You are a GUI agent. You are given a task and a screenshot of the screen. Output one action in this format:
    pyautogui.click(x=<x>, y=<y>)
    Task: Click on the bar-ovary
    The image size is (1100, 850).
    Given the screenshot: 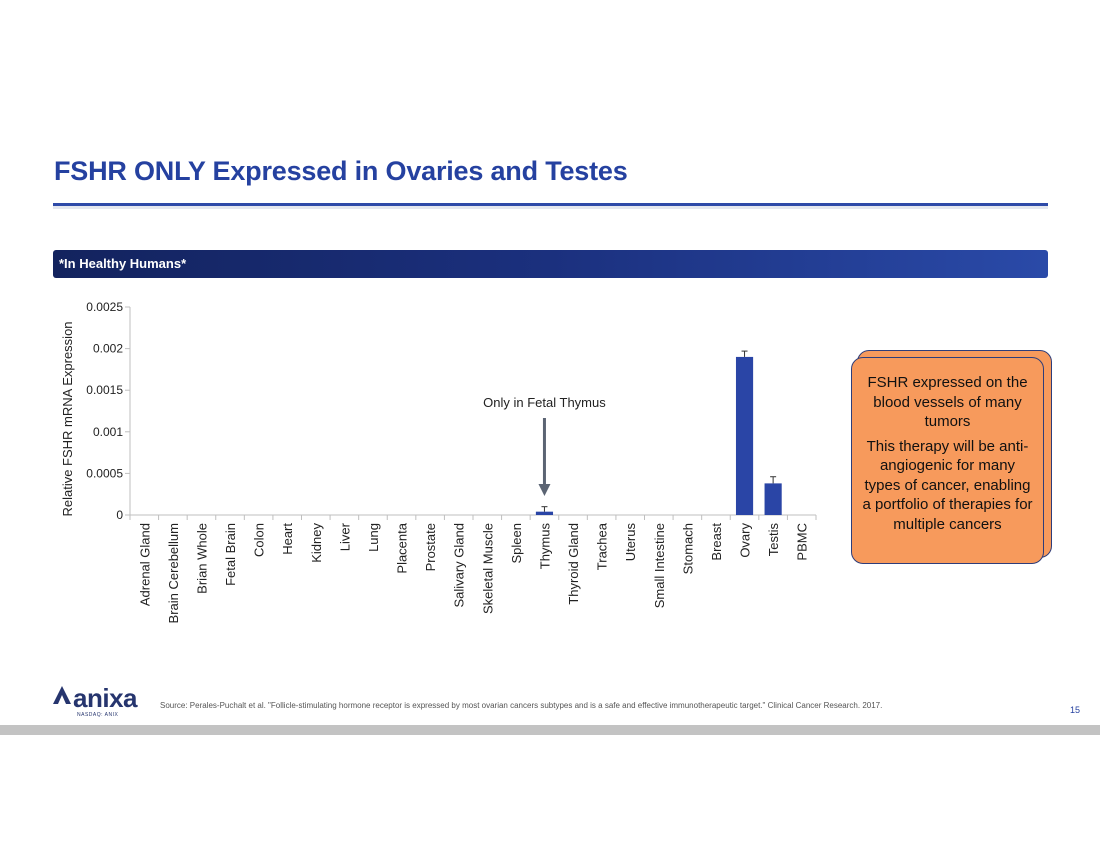 What is the action you would take?
    pyautogui.click(x=744, y=435)
    